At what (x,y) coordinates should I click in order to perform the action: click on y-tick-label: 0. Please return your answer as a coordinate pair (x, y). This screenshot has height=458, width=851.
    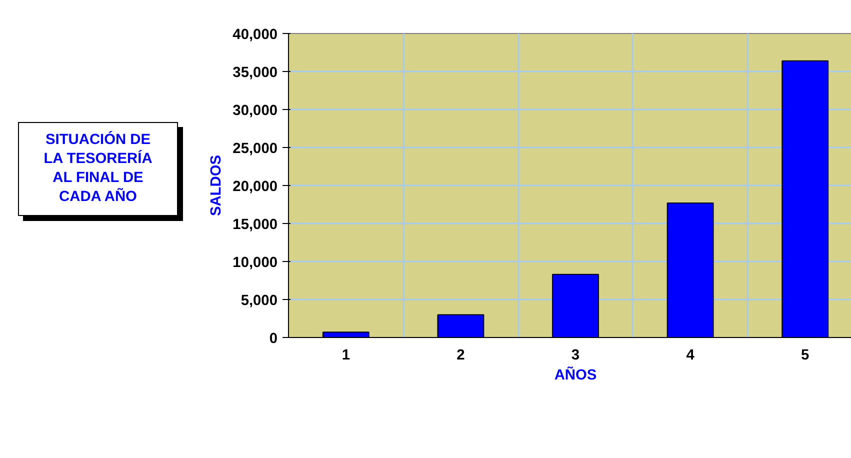
    Looking at the image, I should click on (273, 339).